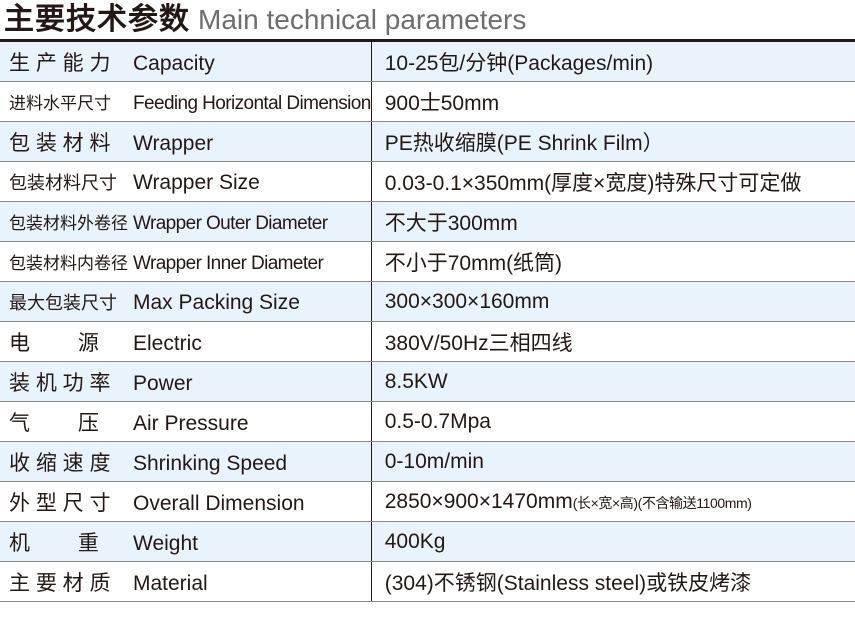  I want to click on parameter-name-zh: 进料水平尺寸, so click(60, 103).